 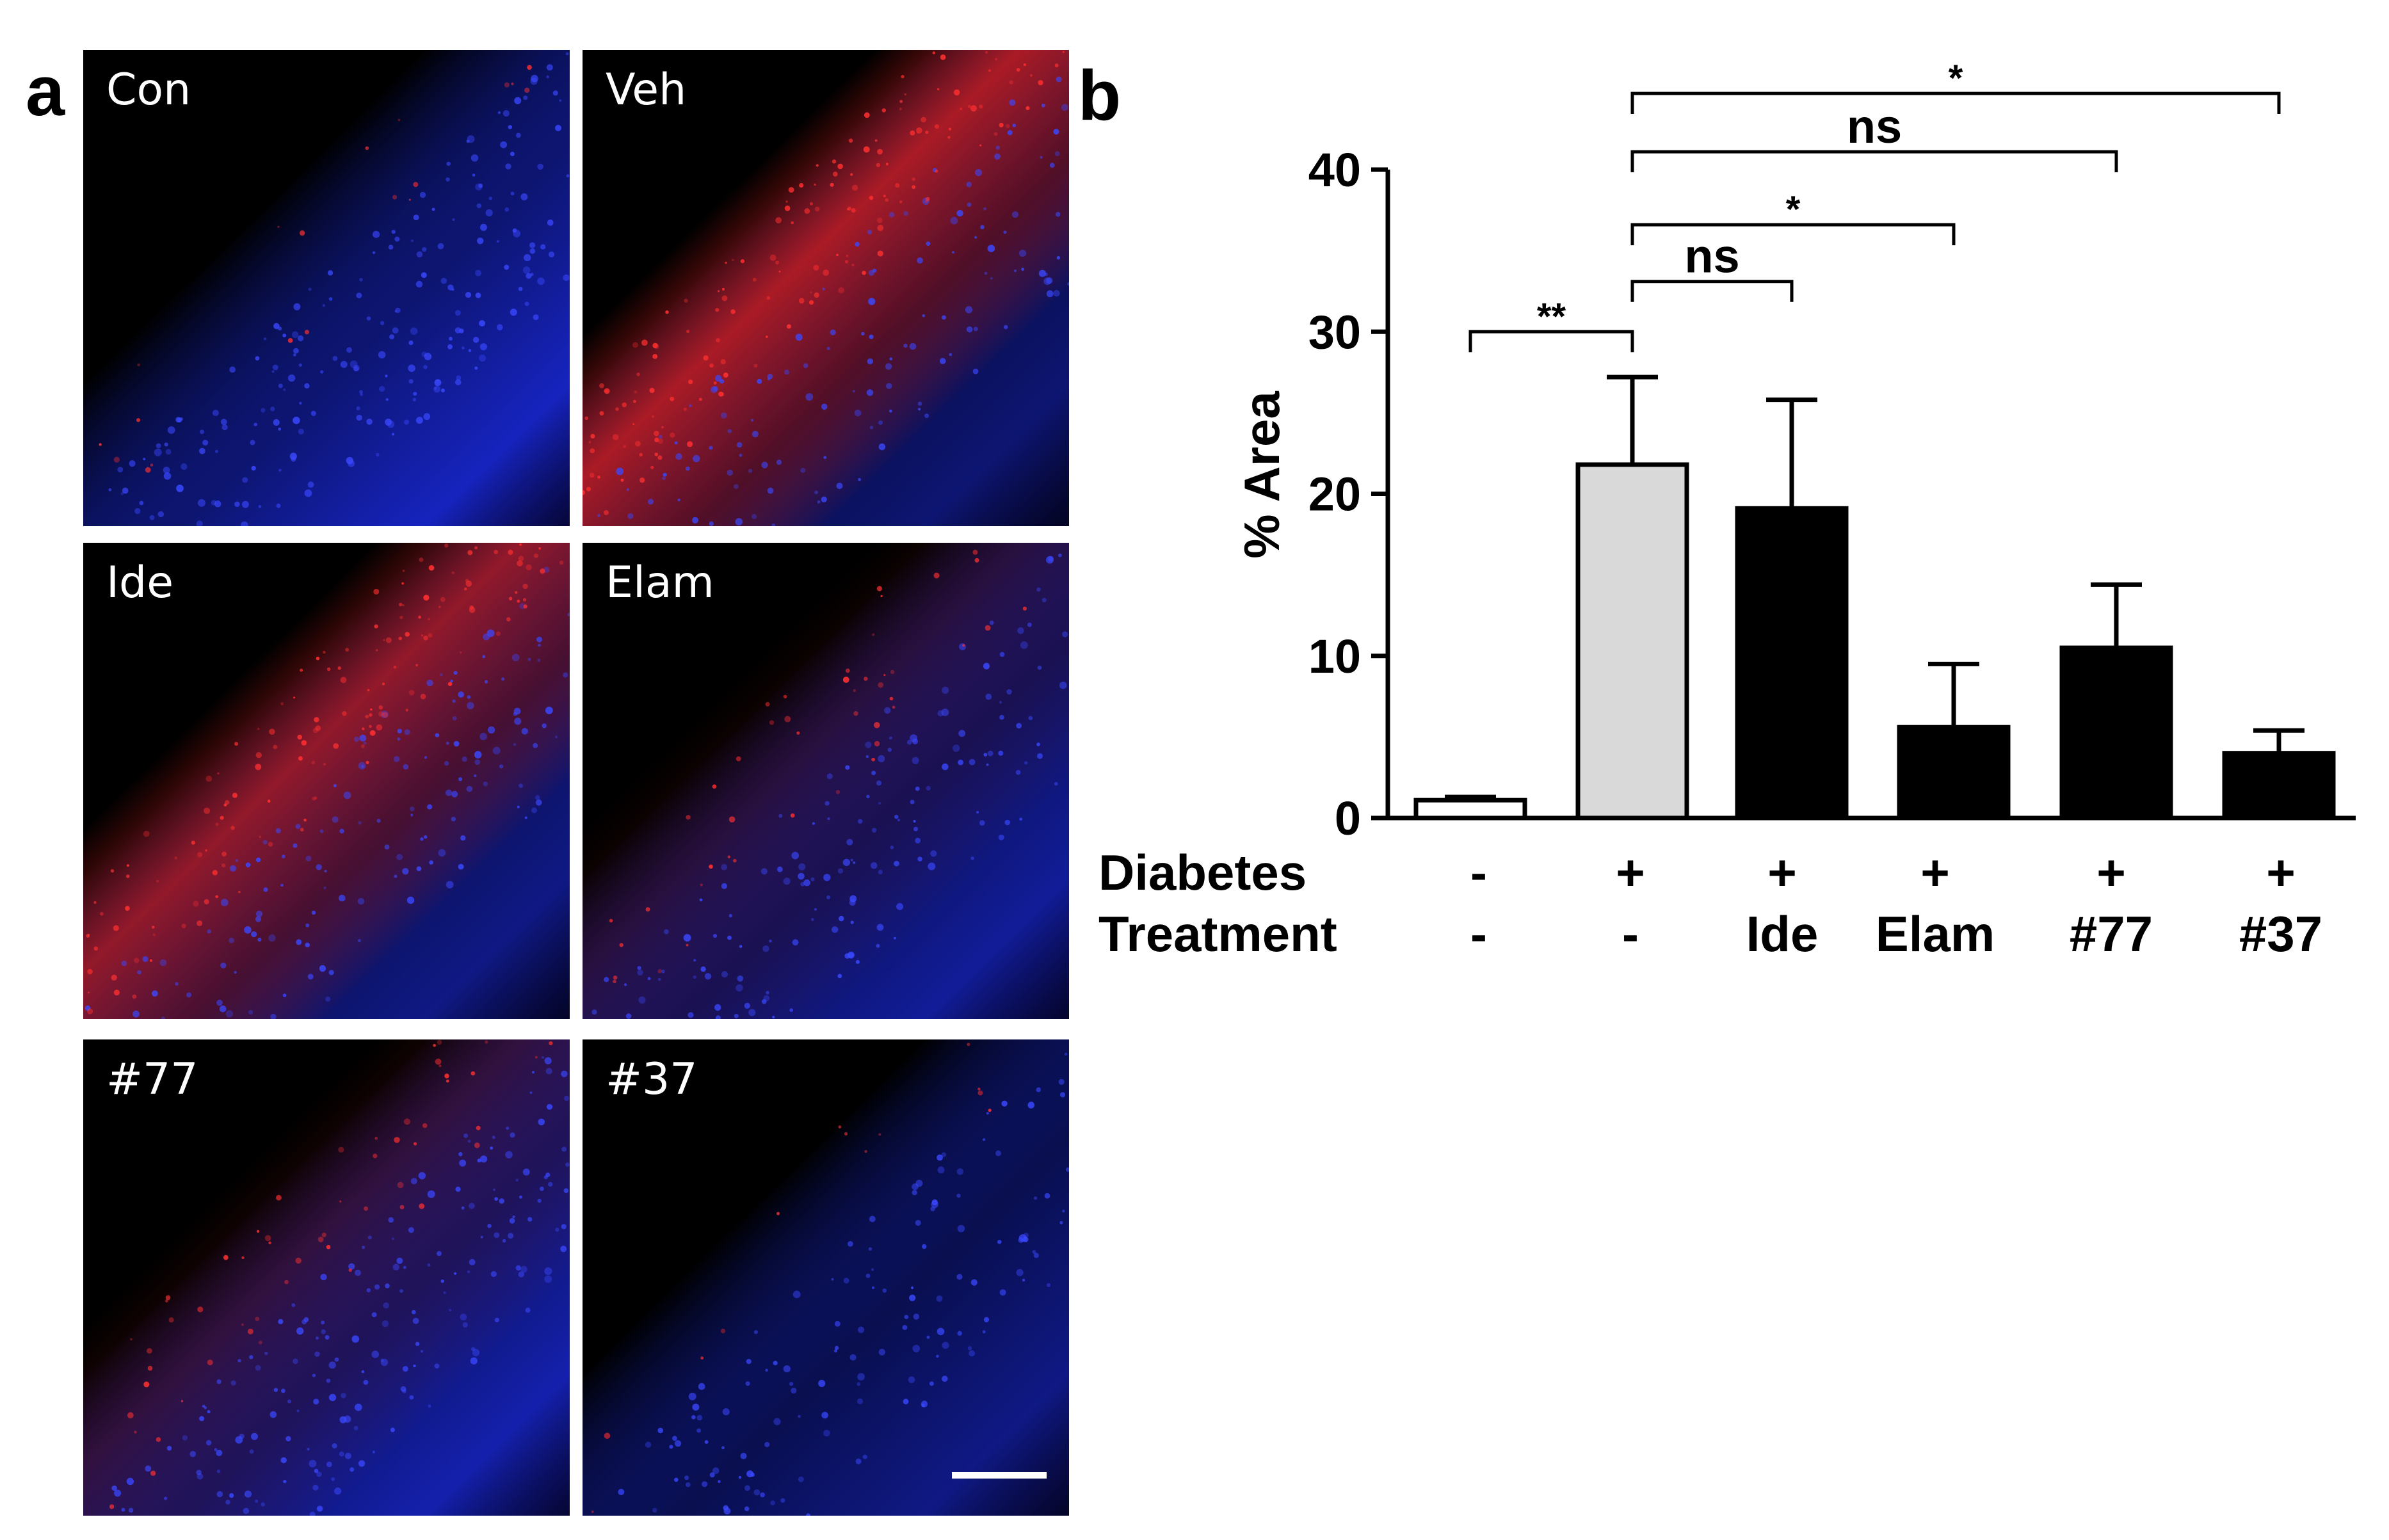 What do you see at coordinates (1478, 873) in the screenshot?
I see `diabetes-value: -` at bounding box center [1478, 873].